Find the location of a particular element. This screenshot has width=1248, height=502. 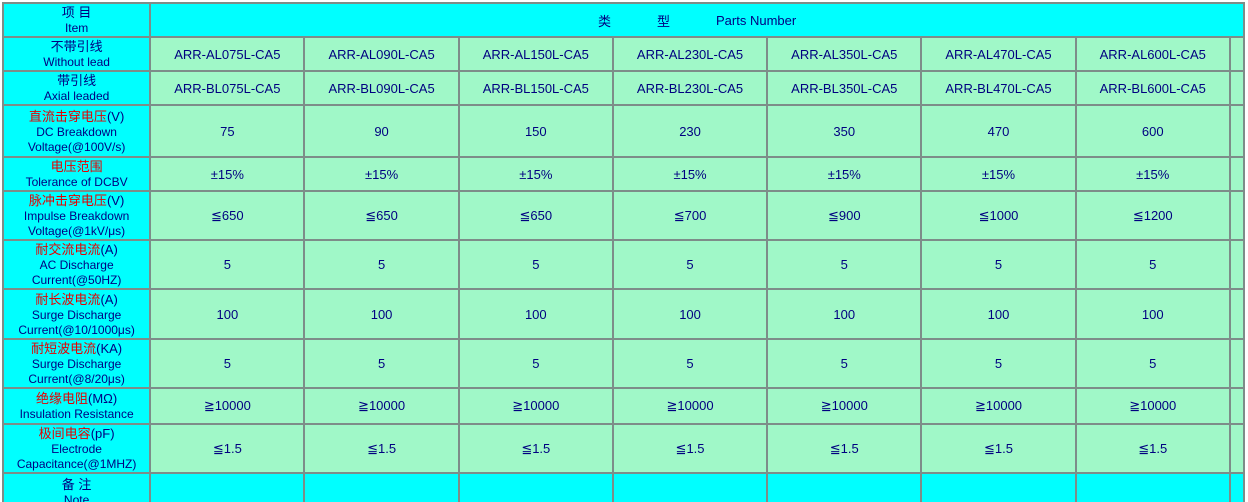

row-label-cn: 带引线 is located at coordinates (77, 80).